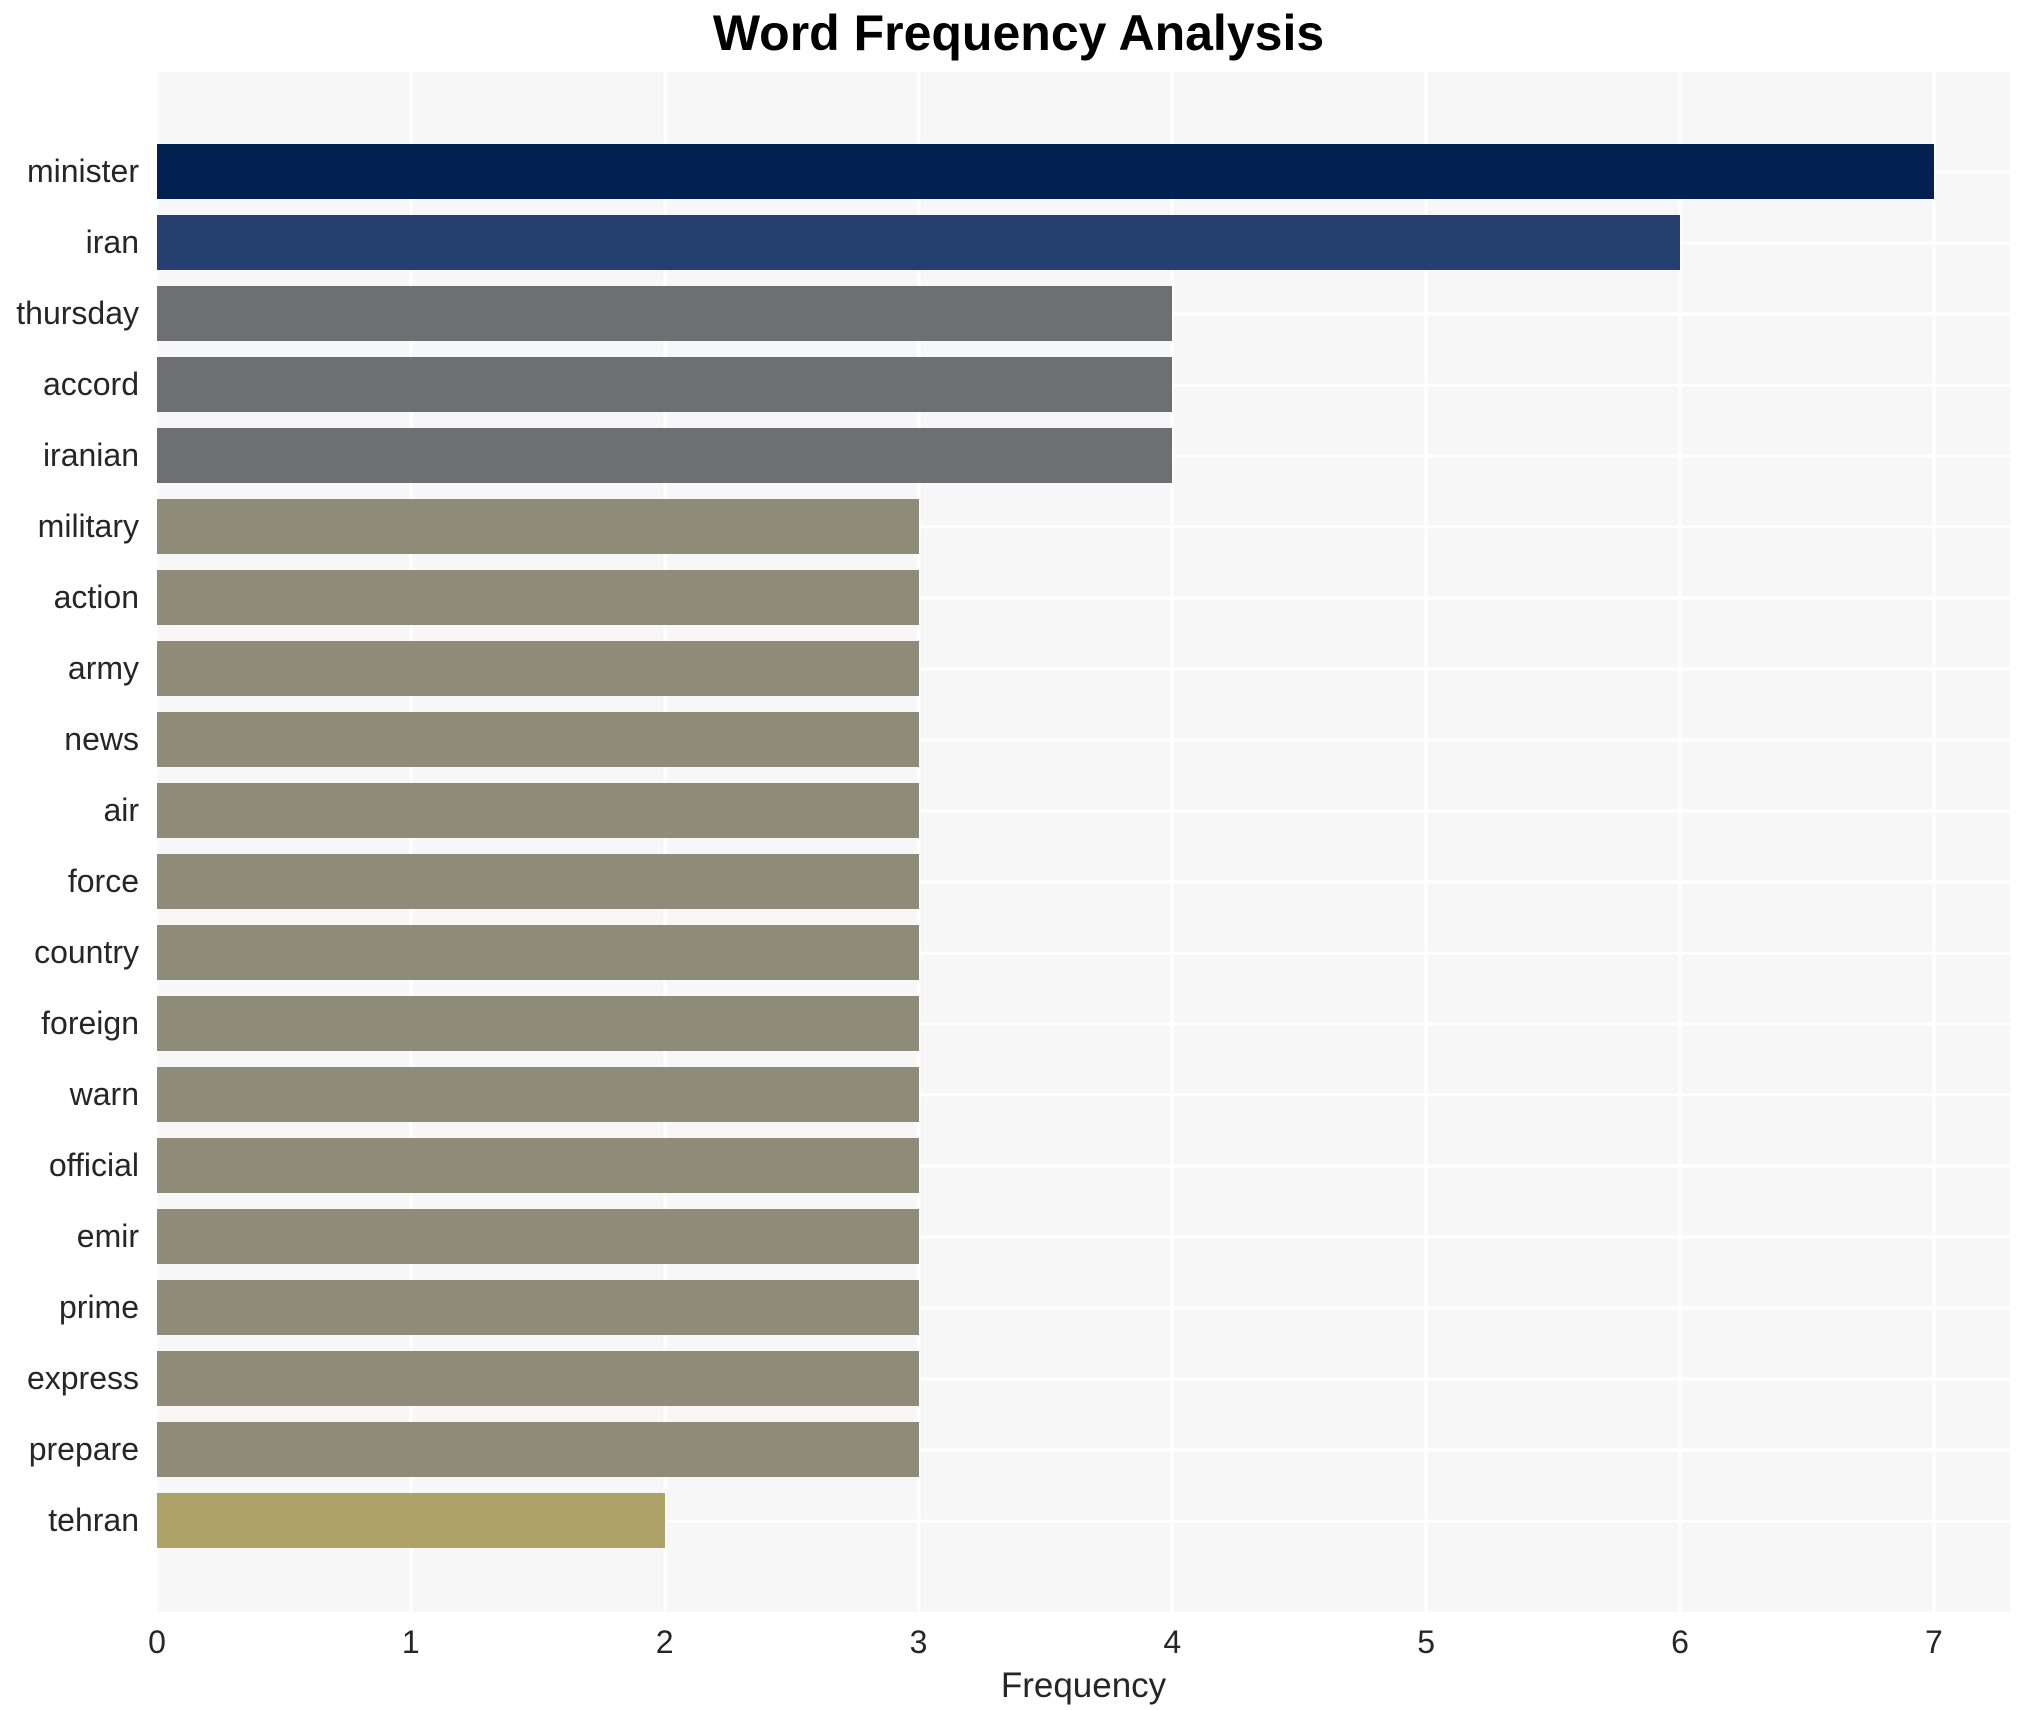  What do you see at coordinates (93, 1165) in the screenshot?
I see `y-axis-label-official: official` at bounding box center [93, 1165].